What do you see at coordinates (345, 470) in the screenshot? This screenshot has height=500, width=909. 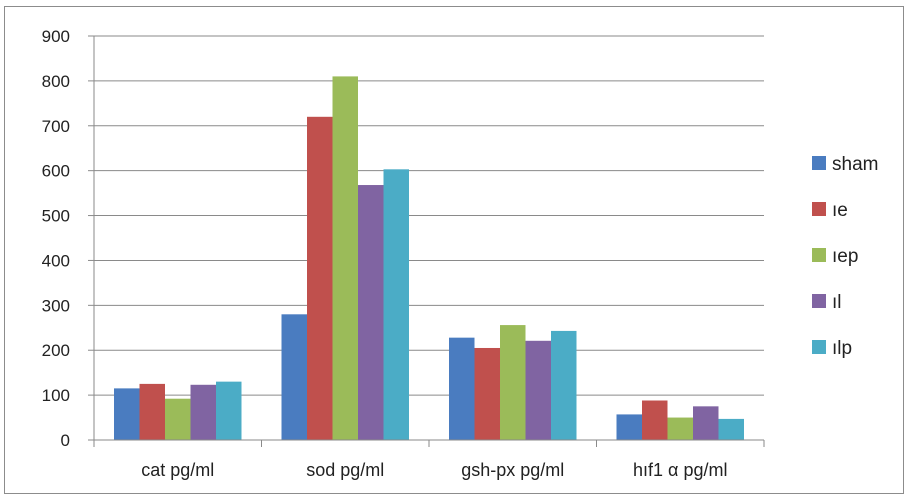 I see `x-category-label: sod pg/ml` at bounding box center [345, 470].